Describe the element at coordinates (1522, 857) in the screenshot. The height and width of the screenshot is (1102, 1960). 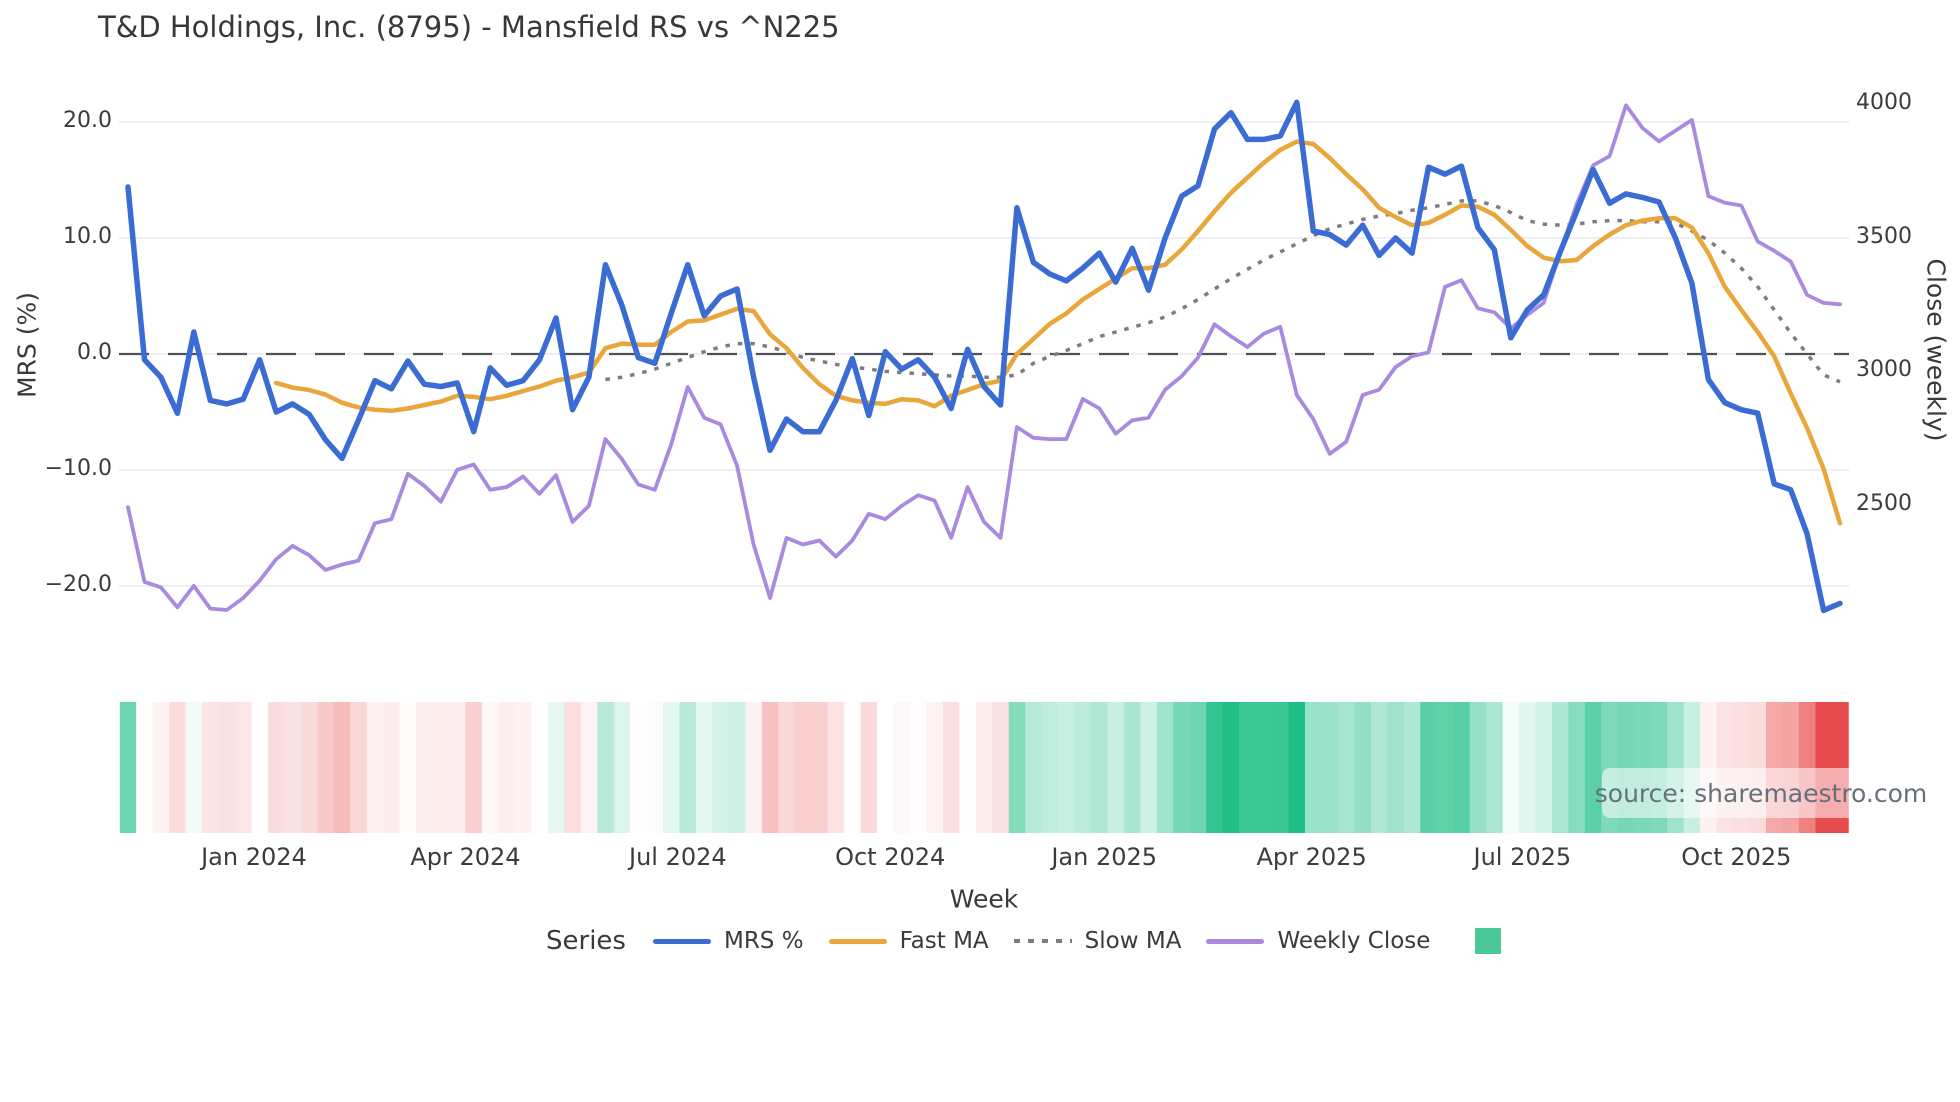
I see `x-tick-label: Jul 2025` at that location.